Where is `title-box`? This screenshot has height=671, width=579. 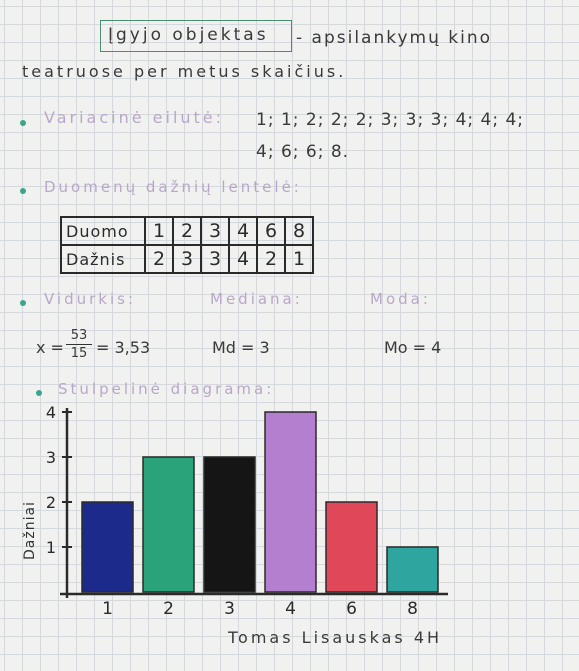
title-box is located at coordinates (196, 36).